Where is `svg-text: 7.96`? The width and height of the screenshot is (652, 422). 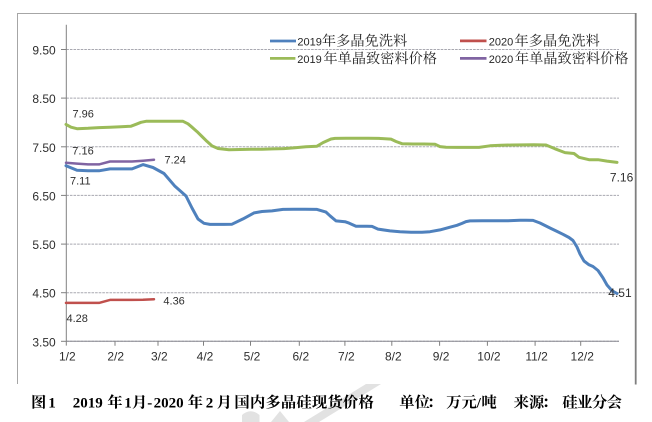
svg-text: 7.96 is located at coordinates (83, 114).